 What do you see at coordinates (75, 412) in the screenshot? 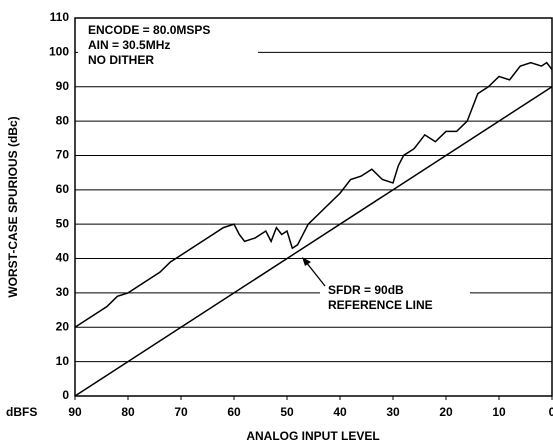
I see `x-tick-label: 90` at bounding box center [75, 412].